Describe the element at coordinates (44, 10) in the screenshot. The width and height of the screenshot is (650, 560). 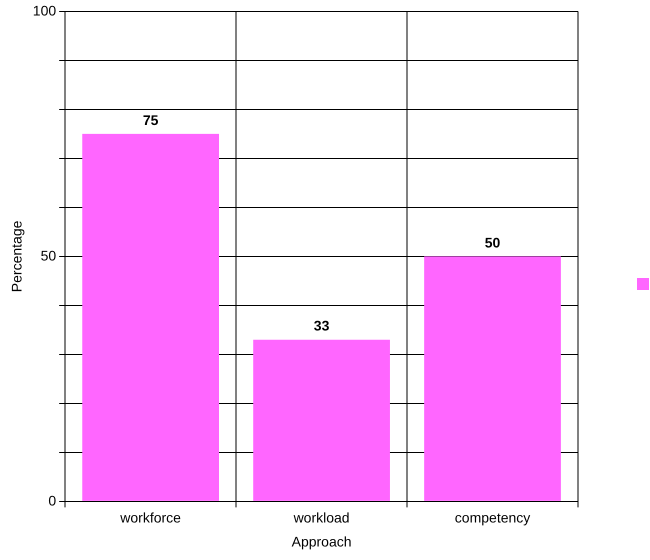
I see `y-tick-label: 100` at that location.